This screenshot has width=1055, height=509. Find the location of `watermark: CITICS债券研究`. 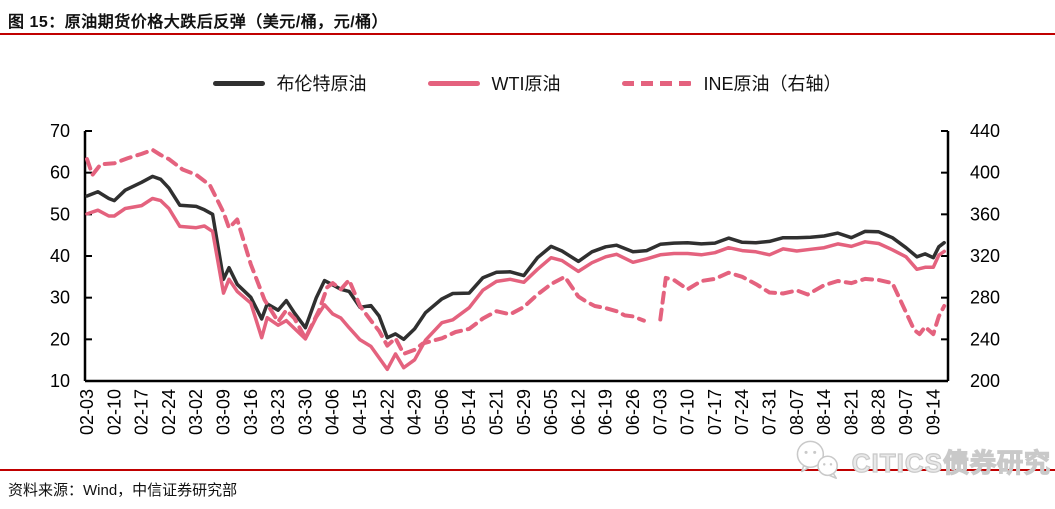

watermark: CITICS债券研究 is located at coordinates (921, 461).